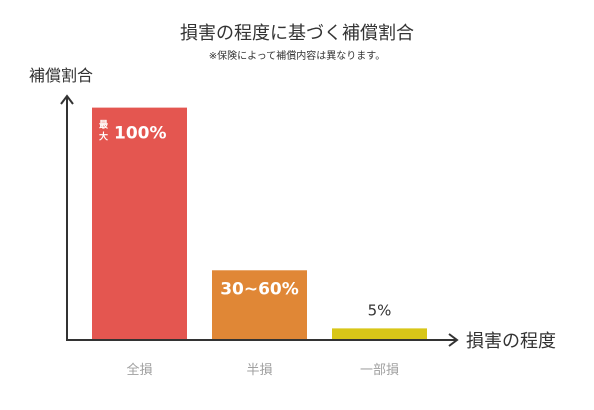 Image resolution: width=594 pixels, height=410 pixels. Describe the element at coordinates (103, 137) in the screenshot. I see `max-prefix-label: 大` at that location.